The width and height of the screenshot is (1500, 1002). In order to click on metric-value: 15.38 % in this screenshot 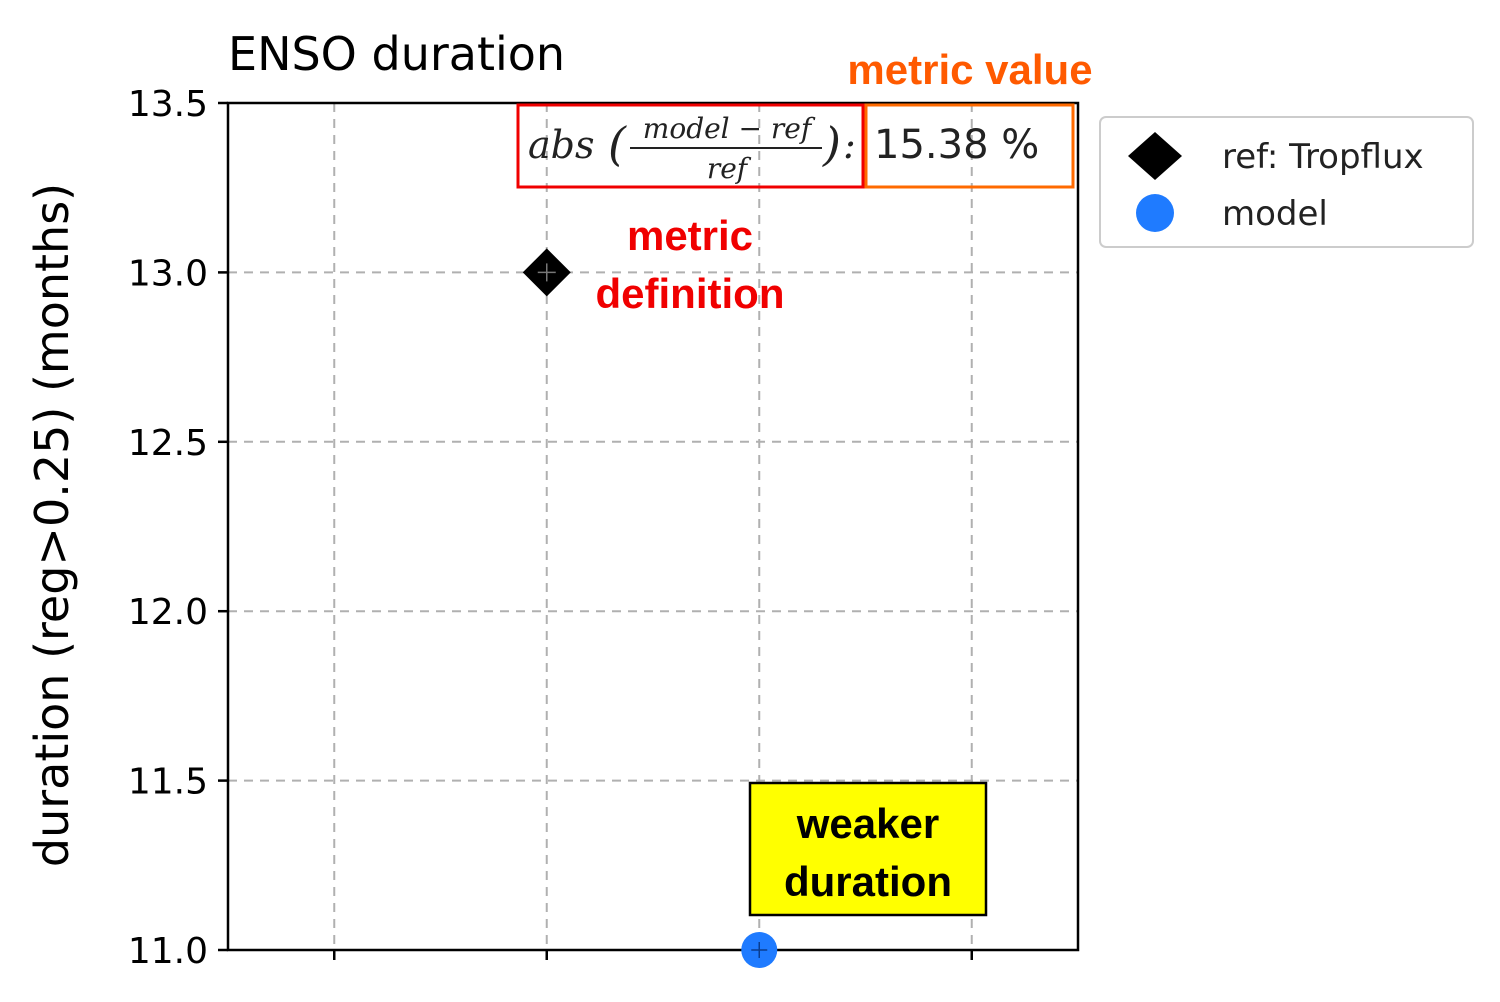, I will do `click(956, 145)`.